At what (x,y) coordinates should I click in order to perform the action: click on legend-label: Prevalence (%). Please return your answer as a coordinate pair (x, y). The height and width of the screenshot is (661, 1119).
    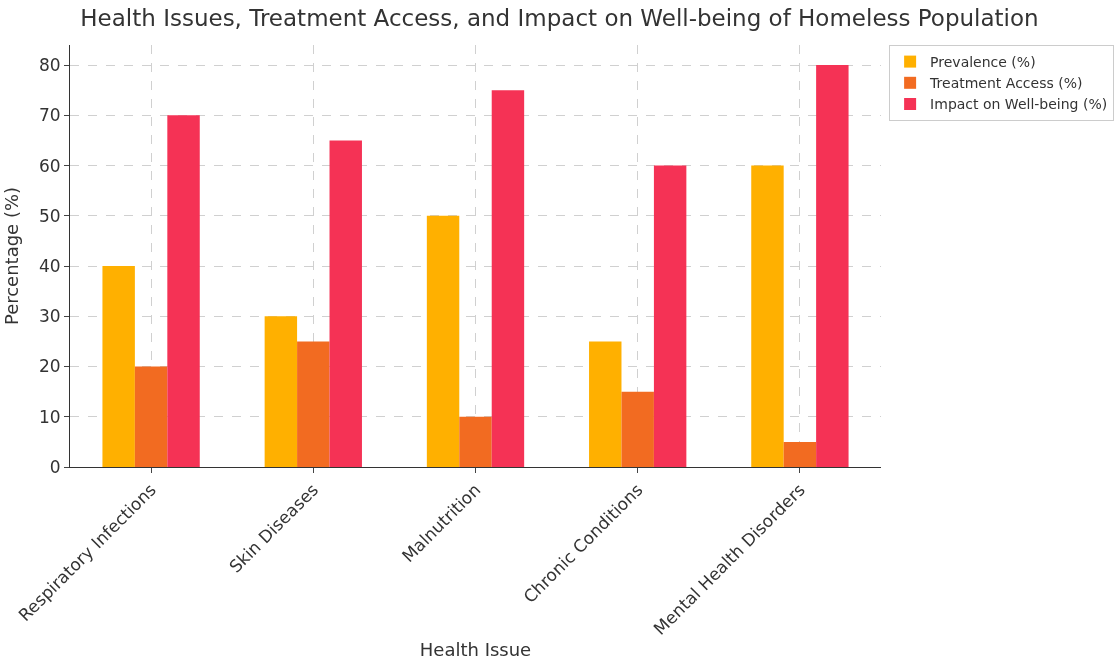
    Looking at the image, I should click on (983, 62).